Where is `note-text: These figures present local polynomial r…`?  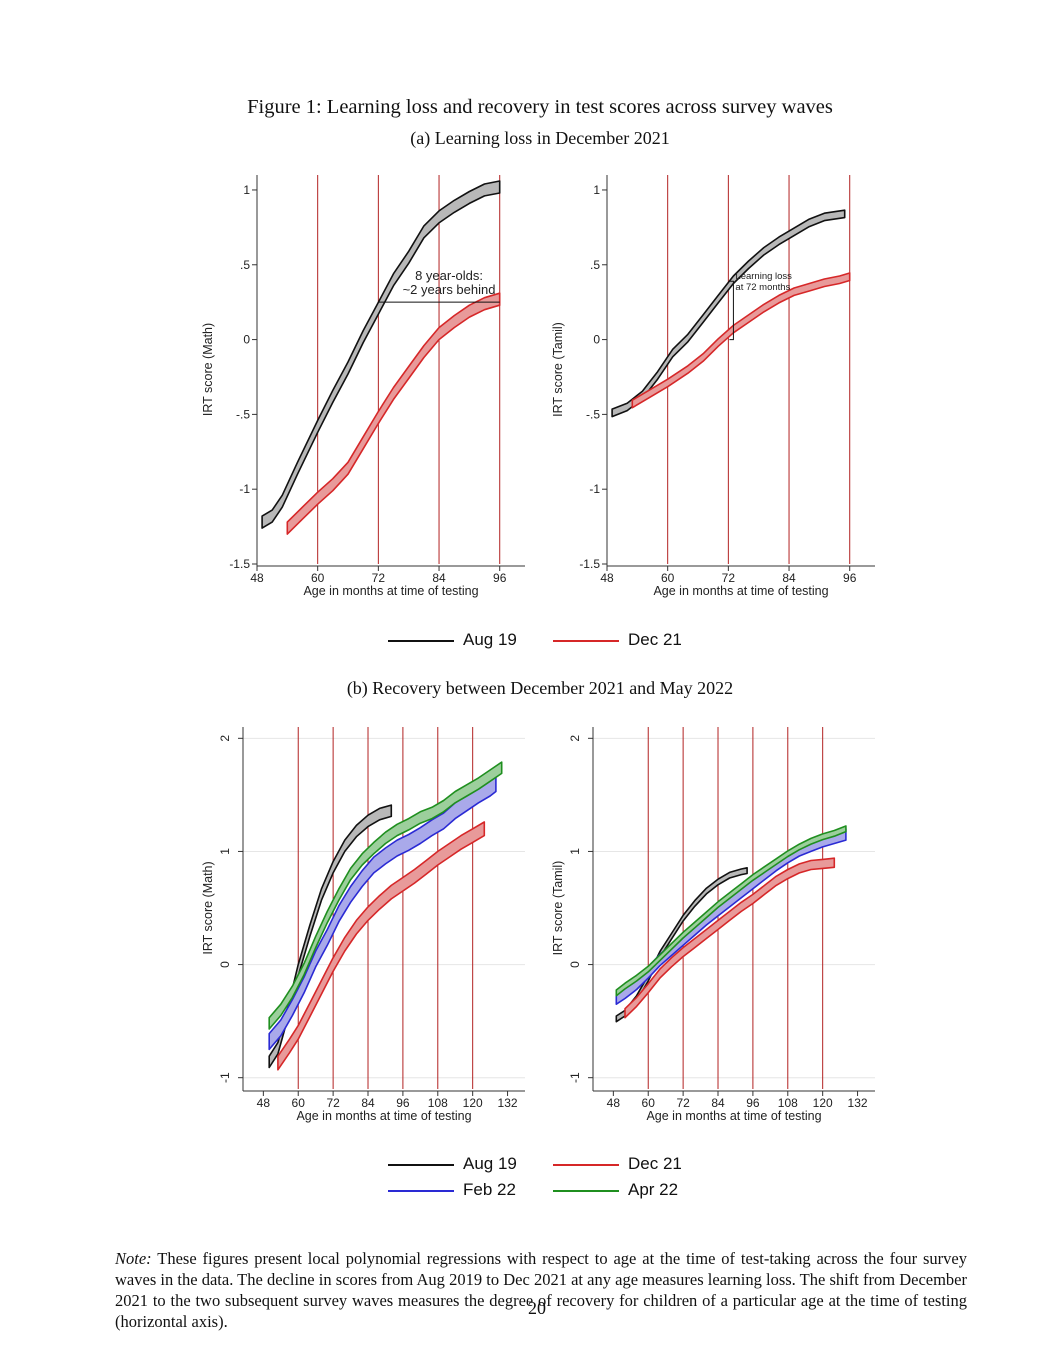
note-text: These figures present local polynomial r… is located at coordinates (541, 1290).